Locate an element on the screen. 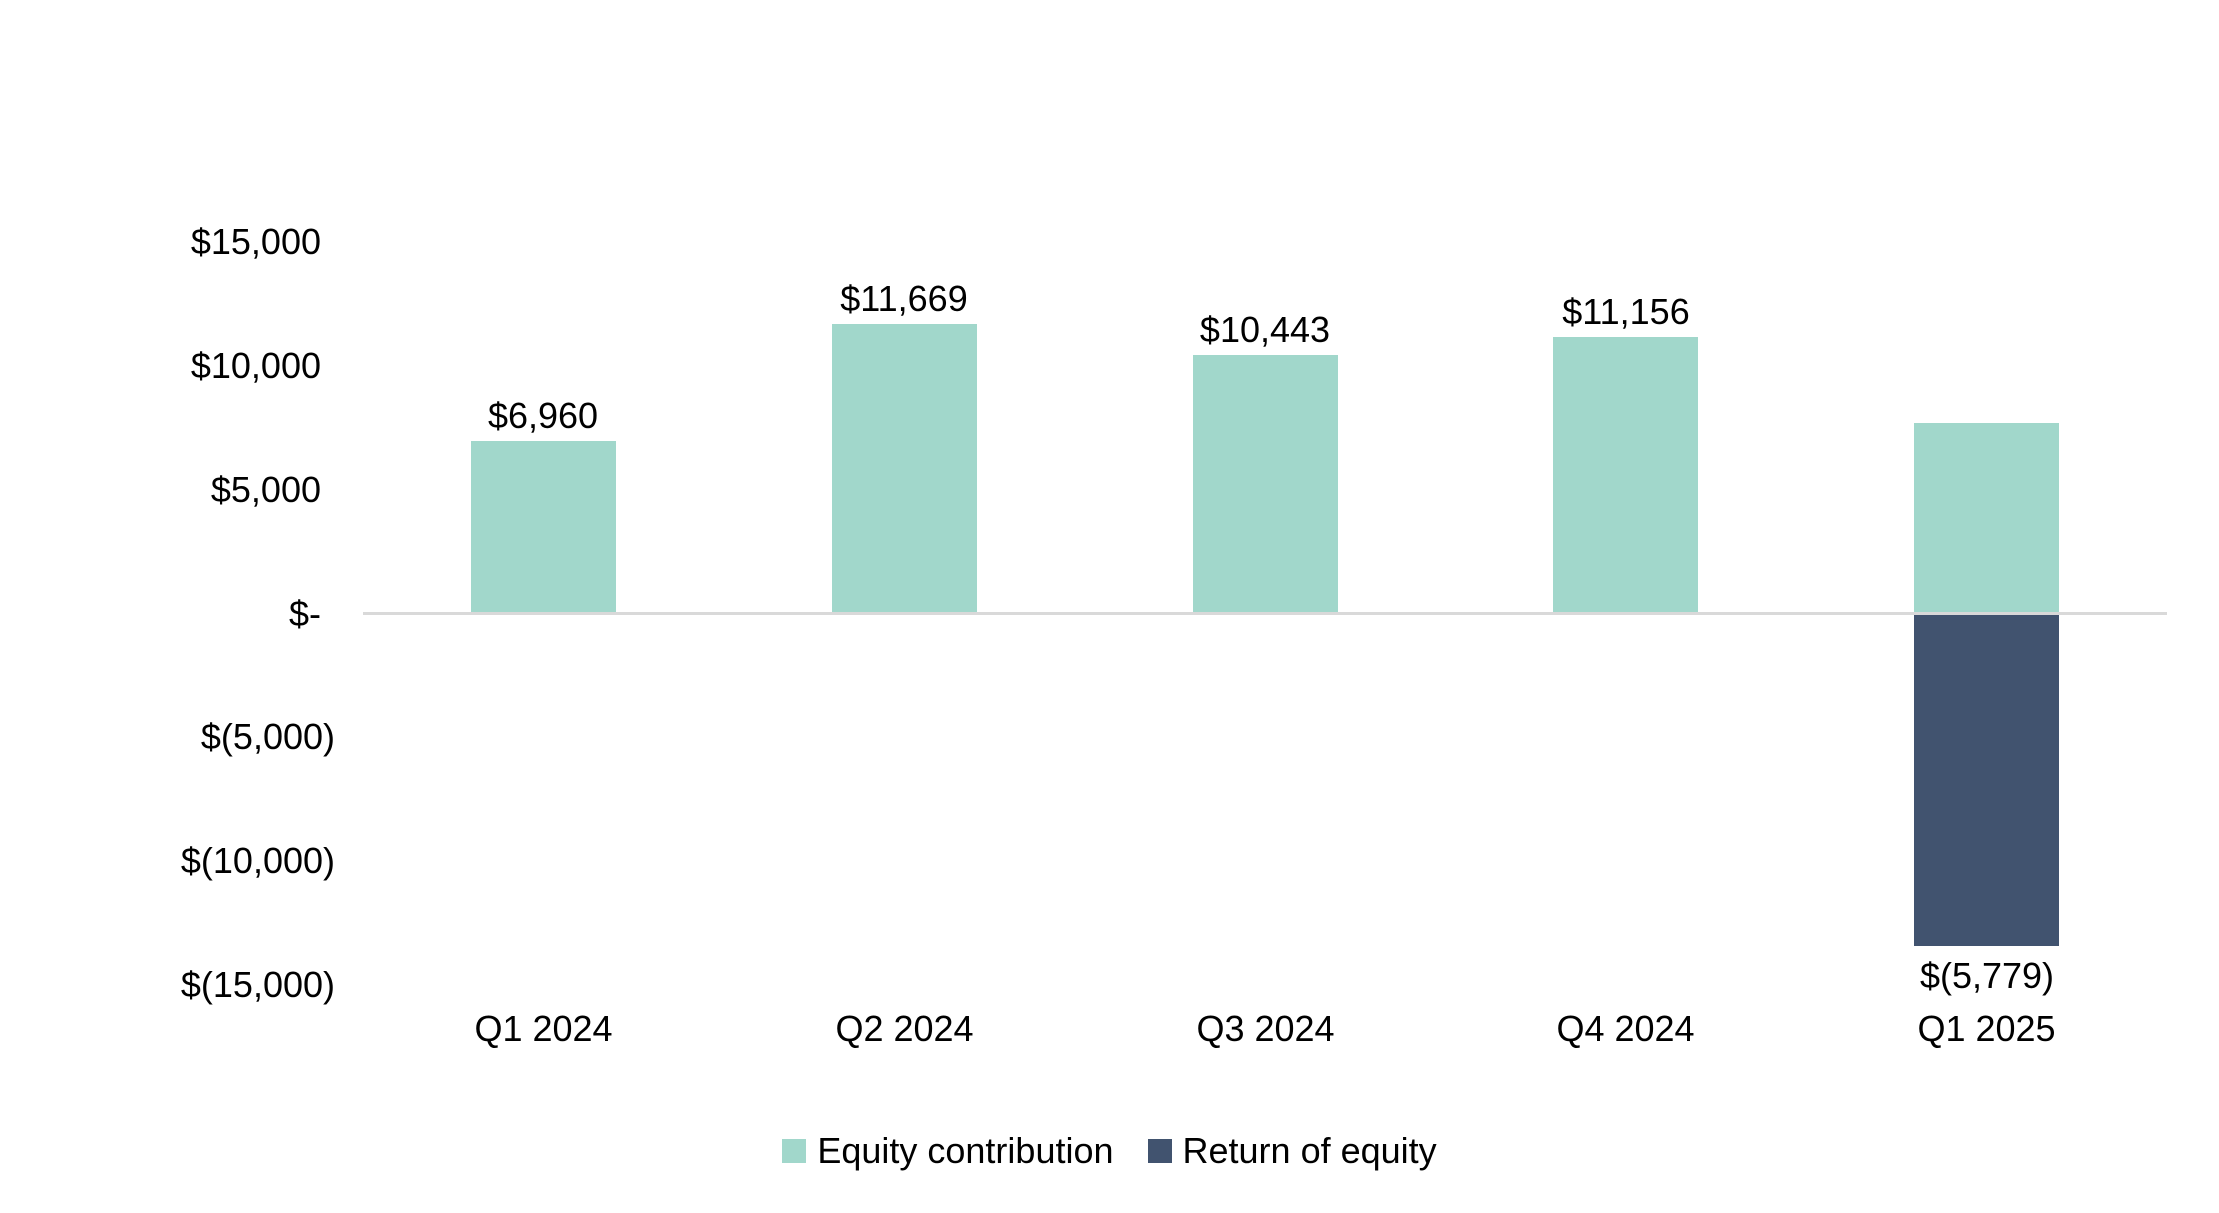 The width and height of the screenshot is (2219, 1213). legend-item-equity-contribution: Equity contribution is located at coordinates (948, 1150).